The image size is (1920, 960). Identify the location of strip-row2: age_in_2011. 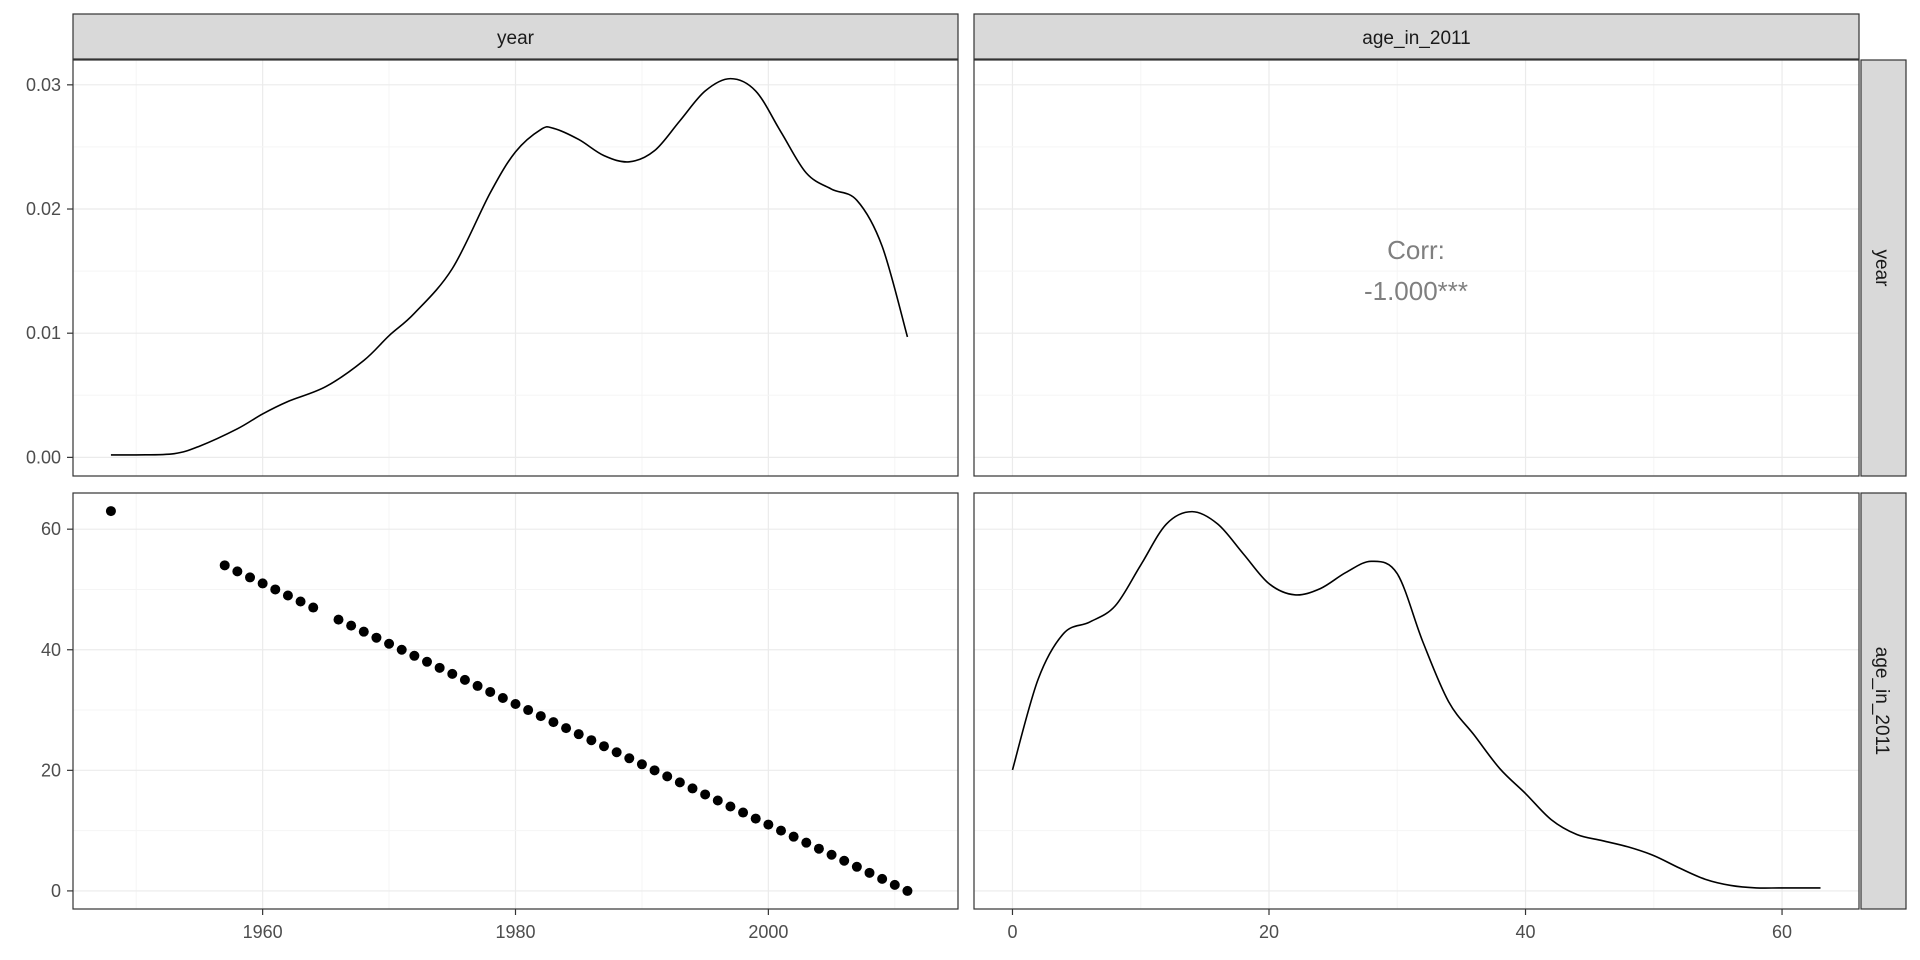
(1883, 701).